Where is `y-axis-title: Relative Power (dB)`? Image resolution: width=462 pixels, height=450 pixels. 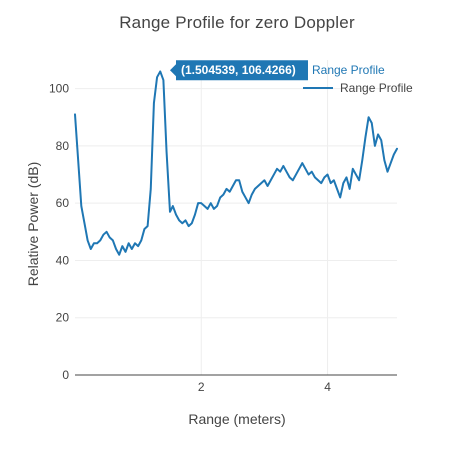
y-axis-title: Relative Power (dB) is located at coordinates (33, 224).